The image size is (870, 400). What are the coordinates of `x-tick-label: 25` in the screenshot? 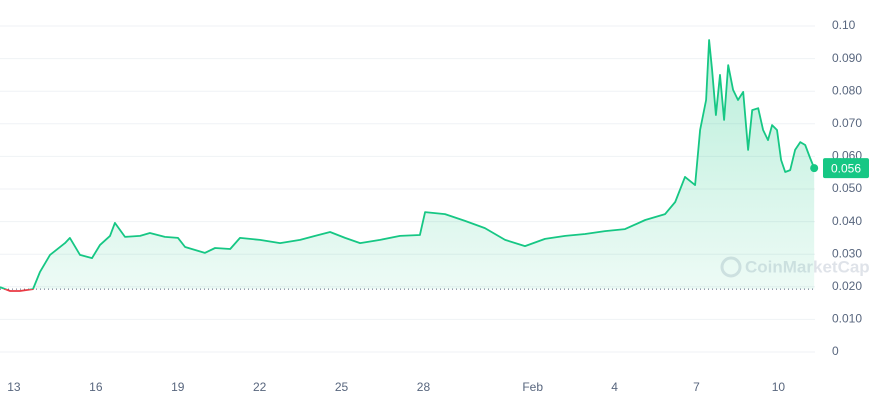 It's located at (342, 387).